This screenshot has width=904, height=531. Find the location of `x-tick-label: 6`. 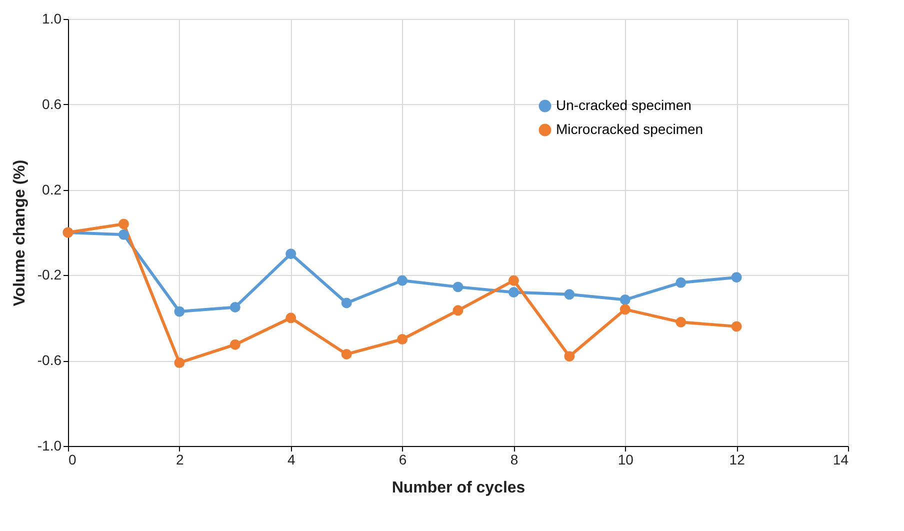

x-tick-label: 6 is located at coordinates (402, 460).